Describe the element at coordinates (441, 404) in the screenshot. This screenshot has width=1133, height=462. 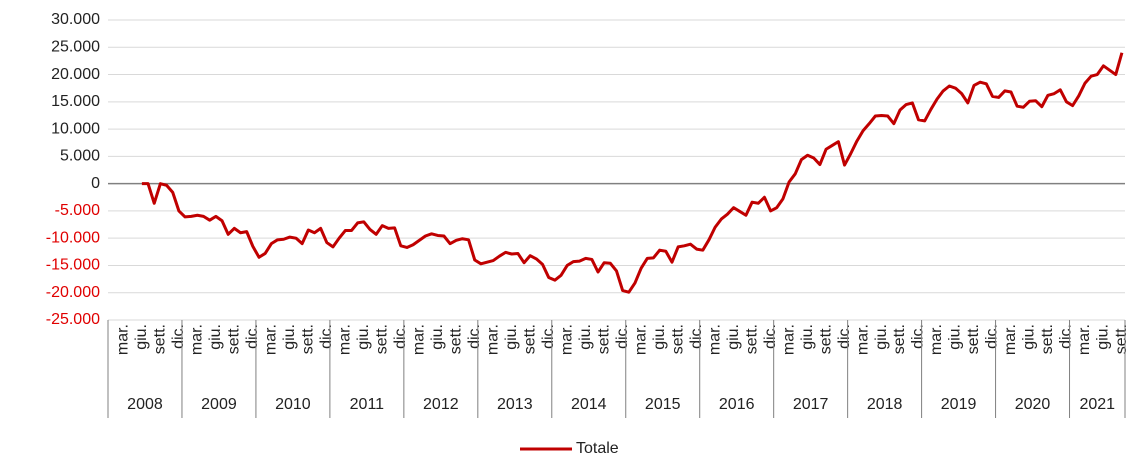
I see `year-label: 2012` at that location.